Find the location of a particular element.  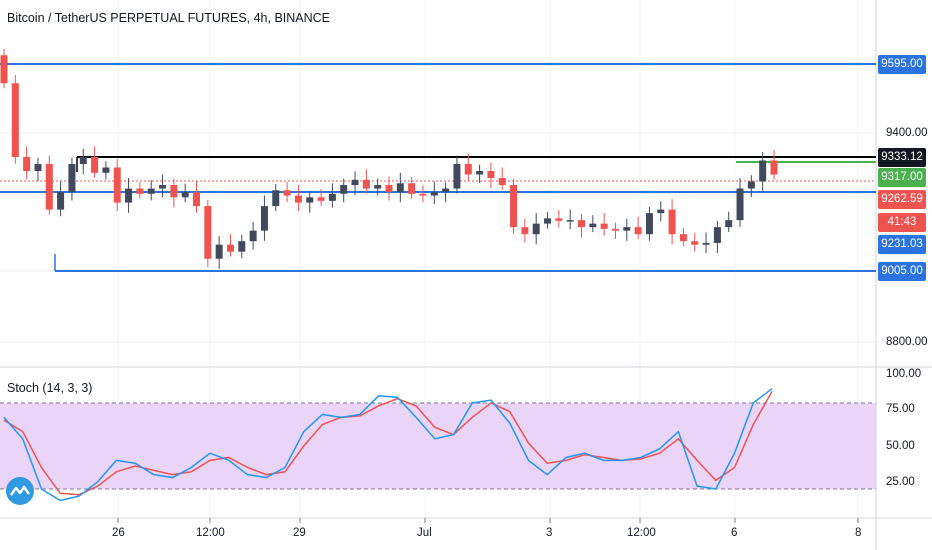

stoch-tick-75: 75.00 is located at coordinates (900, 409).